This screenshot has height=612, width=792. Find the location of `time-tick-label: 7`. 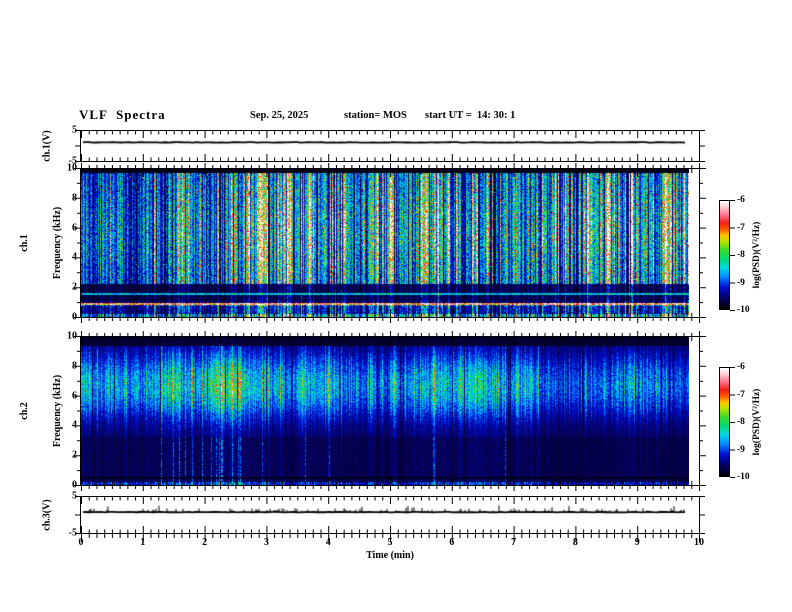

time-tick-label: 7 is located at coordinates (514, 542).